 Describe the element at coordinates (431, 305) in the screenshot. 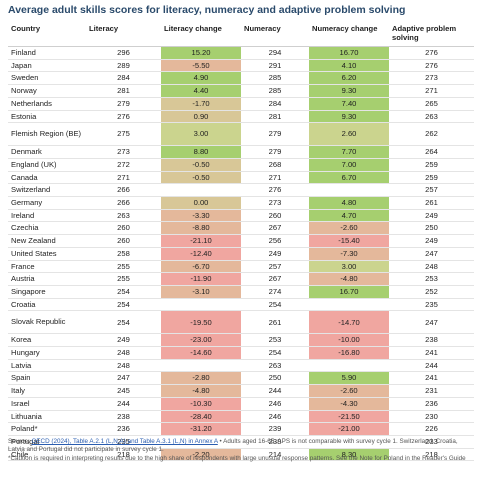

I see `aps-cell: 235` at that location.